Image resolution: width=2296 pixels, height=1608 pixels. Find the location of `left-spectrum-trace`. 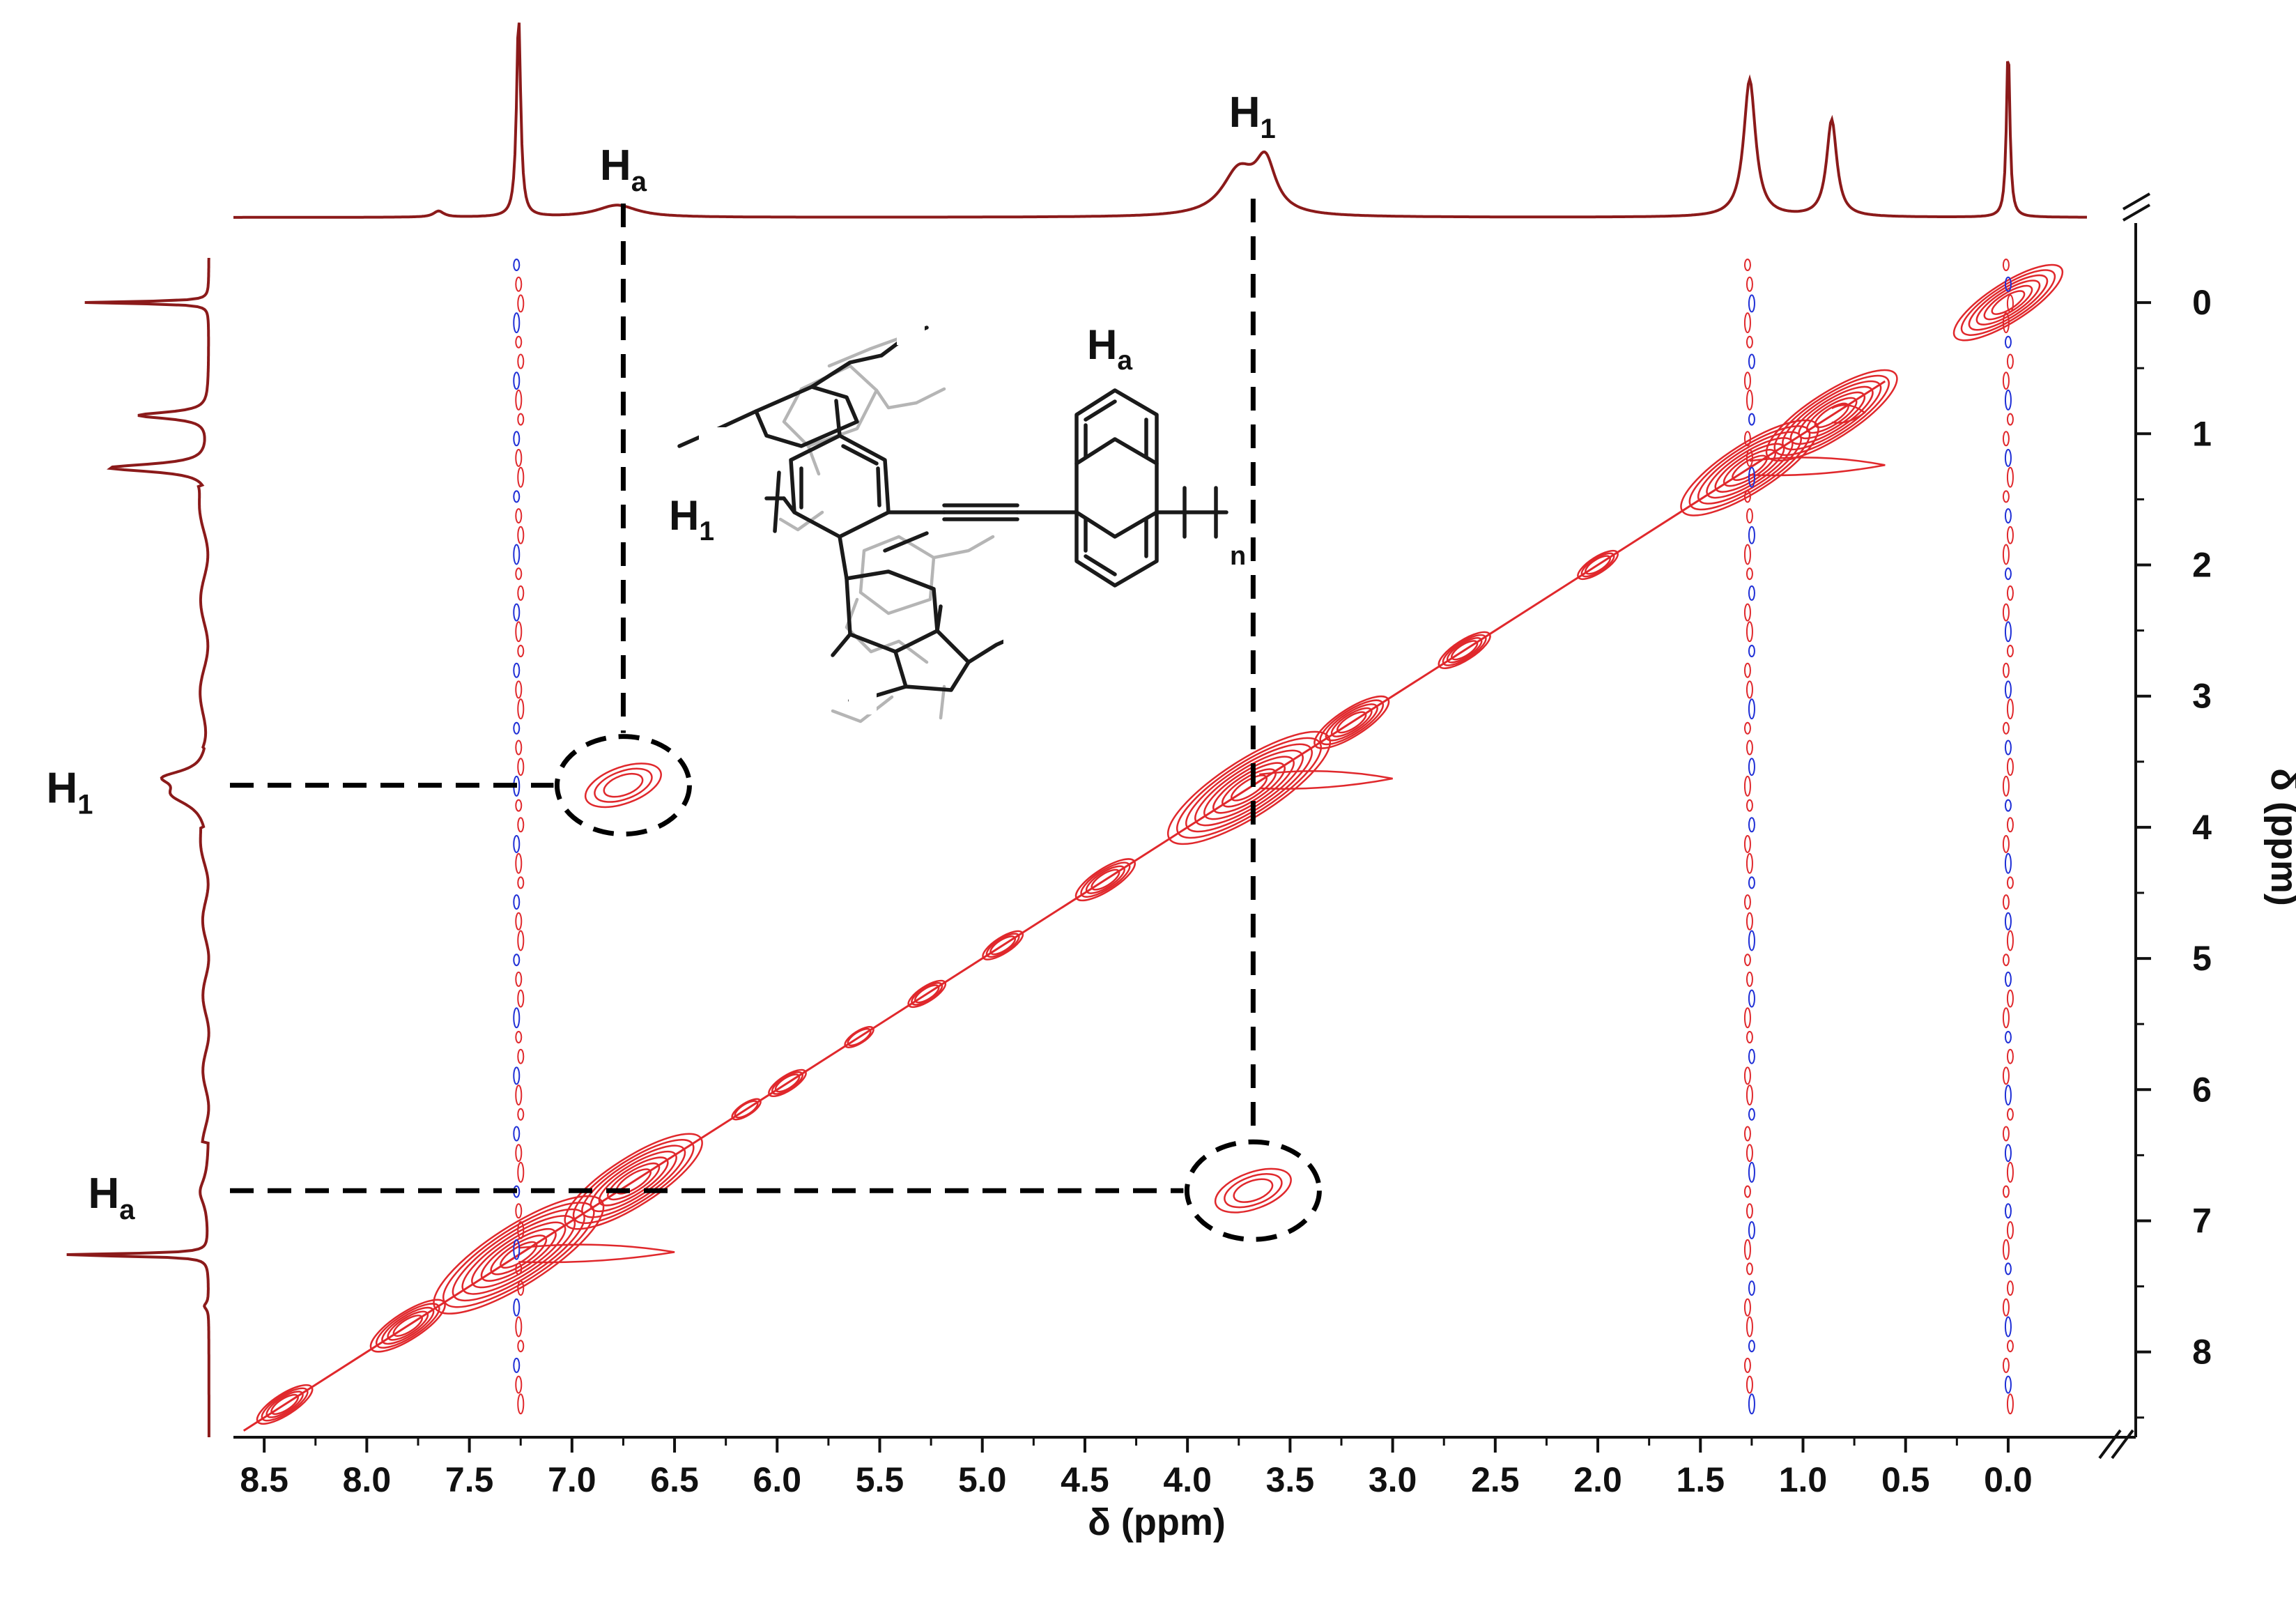

left-spectrum-trace is located at coordinates (138, 847).